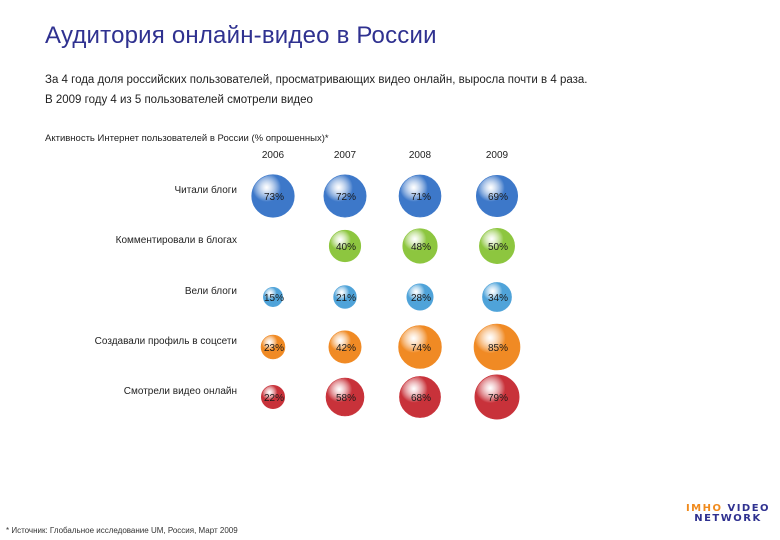  I want to click on bubble-value-label: 28%, so click(421, 298).